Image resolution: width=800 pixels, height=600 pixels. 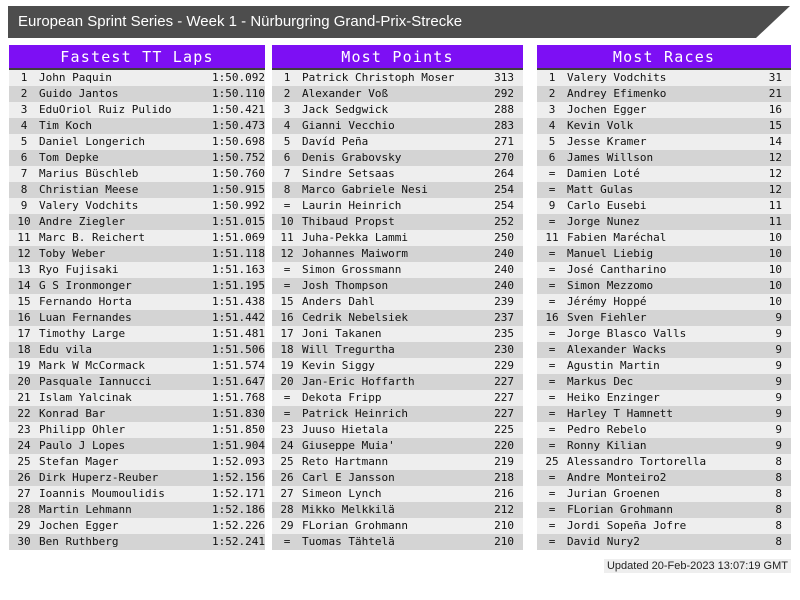 I want to click on table-row: 8 Christian Meese 1:50.915, so click(x=137, y=190).